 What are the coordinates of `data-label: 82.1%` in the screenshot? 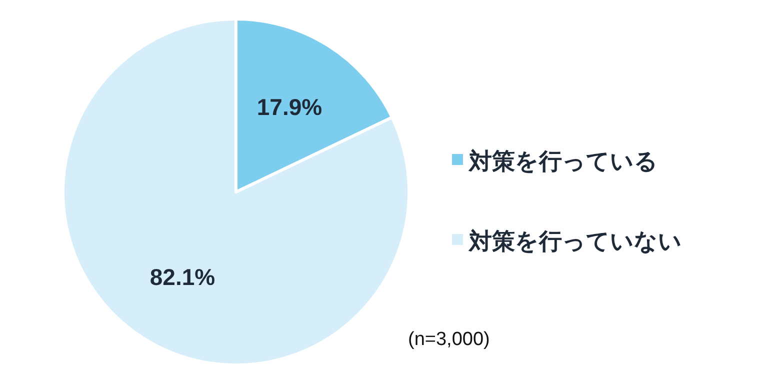 It's located at (183, 277).